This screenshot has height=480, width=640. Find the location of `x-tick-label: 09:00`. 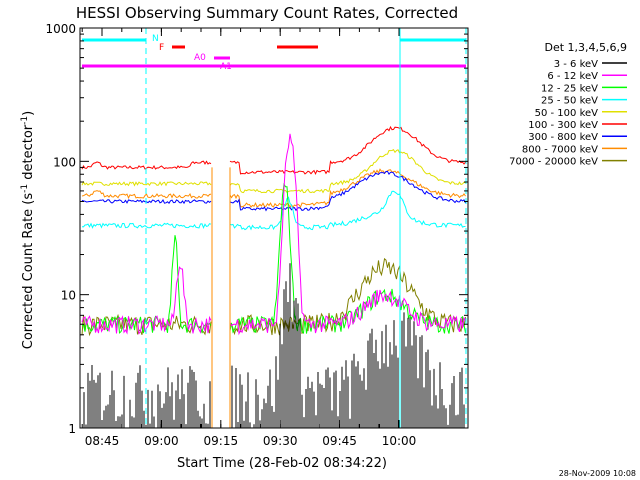

x-tick-label: 09:00 is located at coordinates (161, 441).